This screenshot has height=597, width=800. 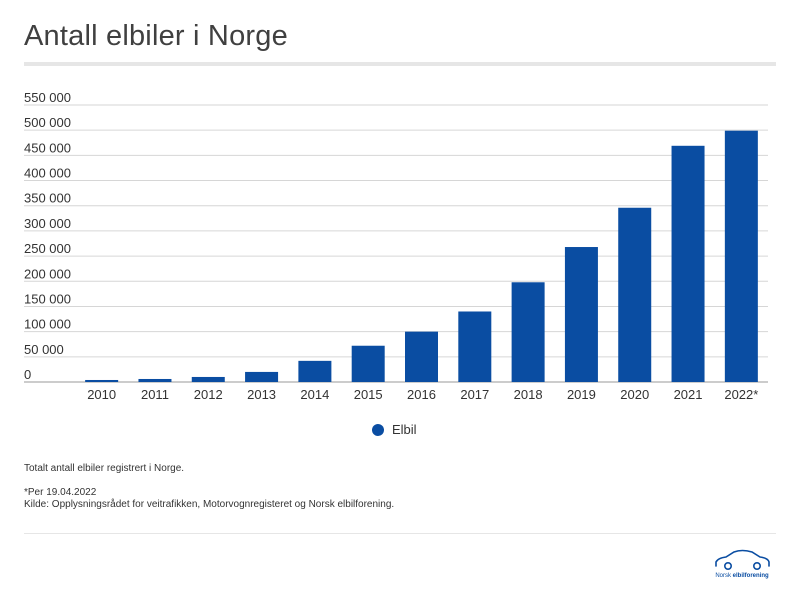 I want to click on x-tick-label: 2022*, so click(x=741, y=394).